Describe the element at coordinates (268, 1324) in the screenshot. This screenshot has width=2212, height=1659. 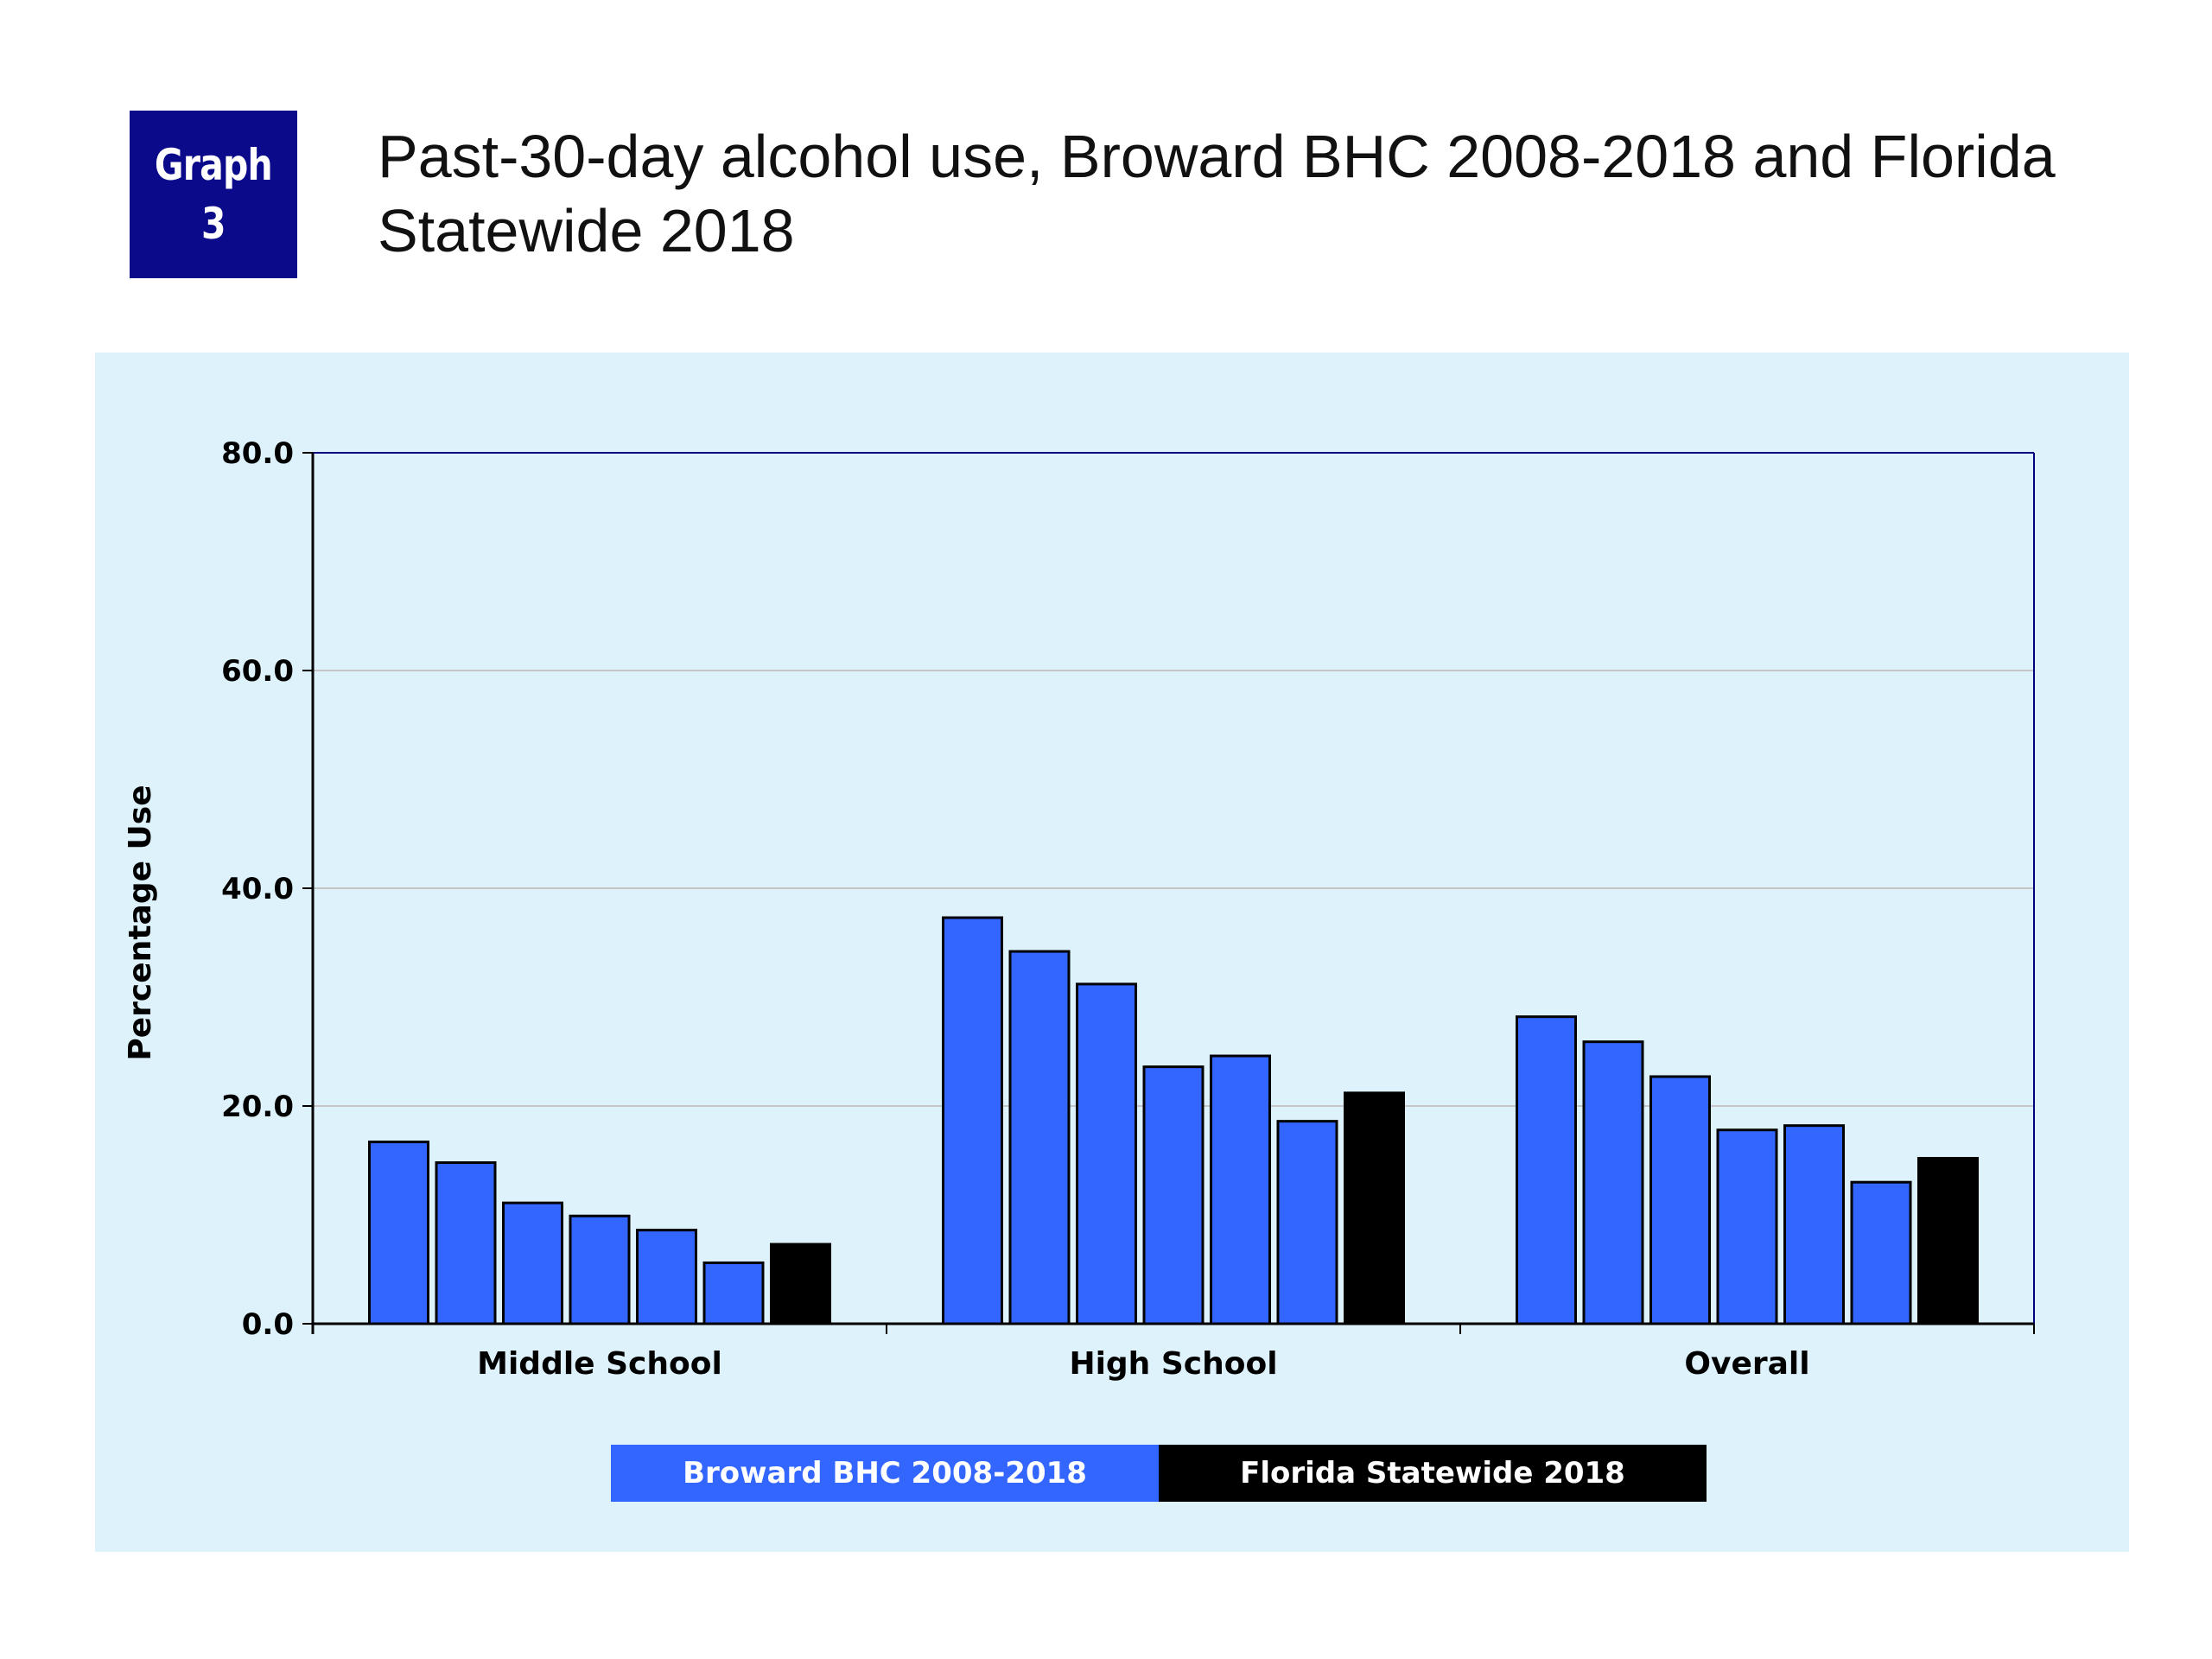
I see `y-tick-label: 0.0` at that location.